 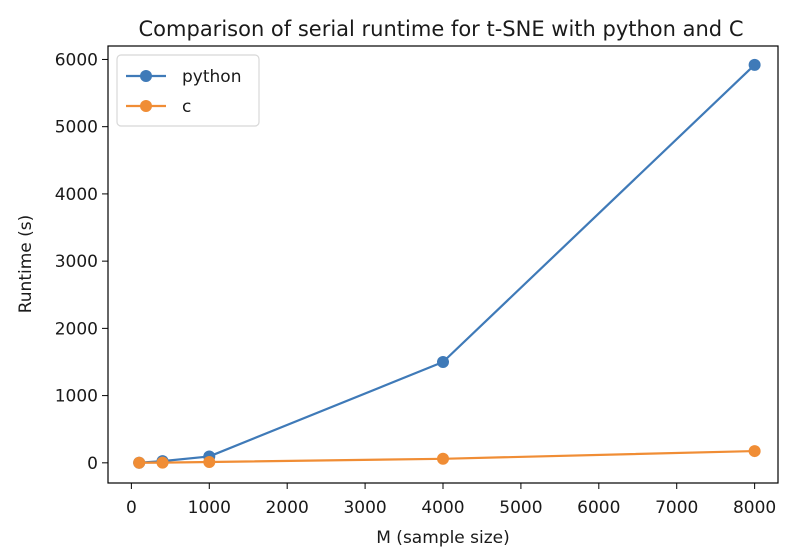 What do you see at coordinates (287, 508) in the screenshot?
I see `x-tick-label: 2000` at bounding box center [287, 508].